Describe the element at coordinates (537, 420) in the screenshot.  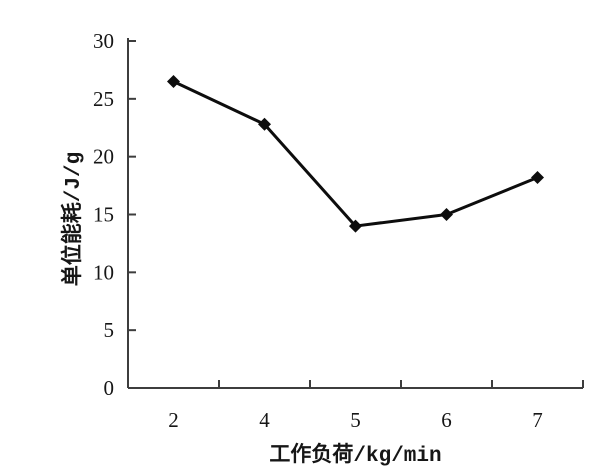
I see `x-tick-label: 7` at that location.